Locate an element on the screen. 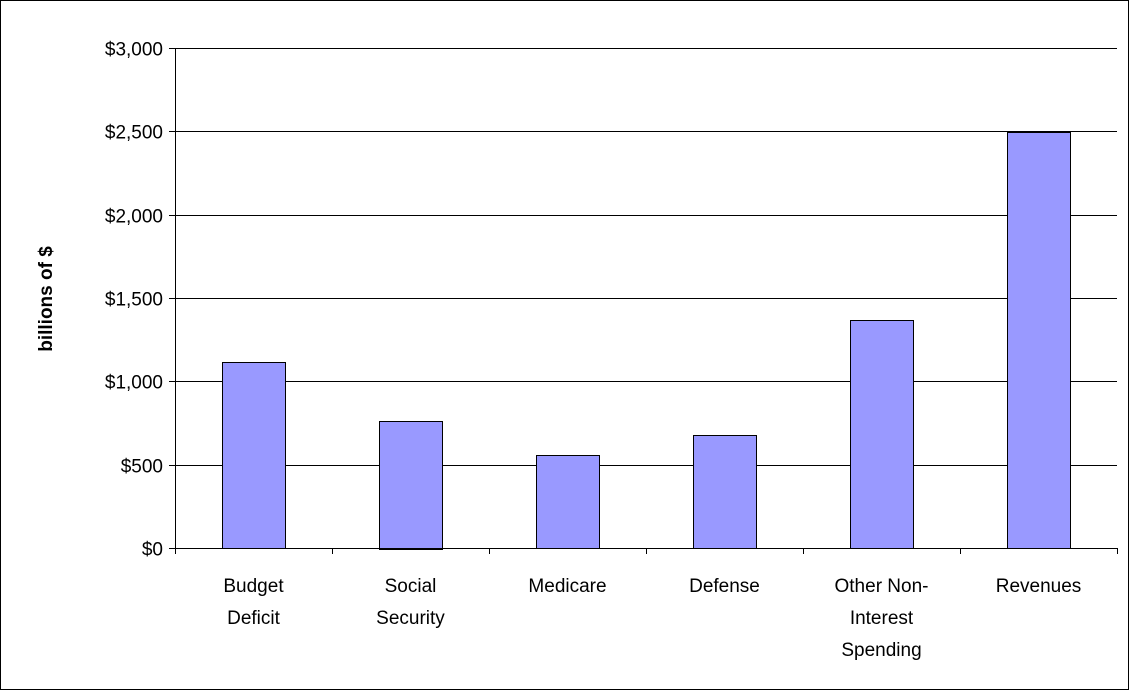  y-tick-label: $500 is located at coordinates (142, 467).